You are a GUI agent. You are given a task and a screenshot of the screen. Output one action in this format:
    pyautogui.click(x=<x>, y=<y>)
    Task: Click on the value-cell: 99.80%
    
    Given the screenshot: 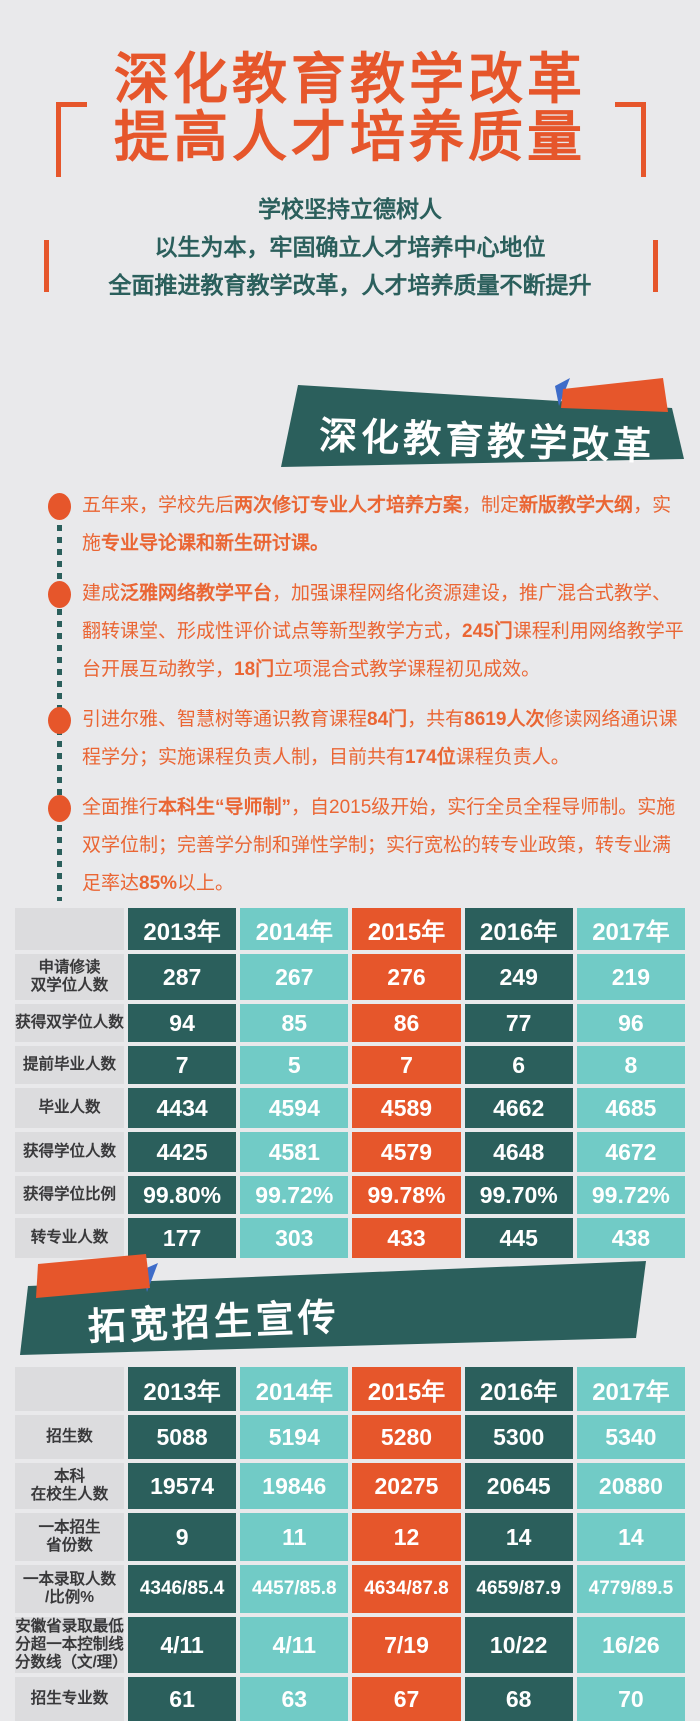 What is the action you would take?
    pyautogui.click(x=182, y=1195)
    